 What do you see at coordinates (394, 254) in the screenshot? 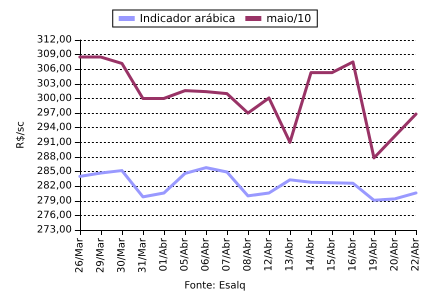
I see `x-tick-label: 20/Abr` at bounding box center [394, 254].